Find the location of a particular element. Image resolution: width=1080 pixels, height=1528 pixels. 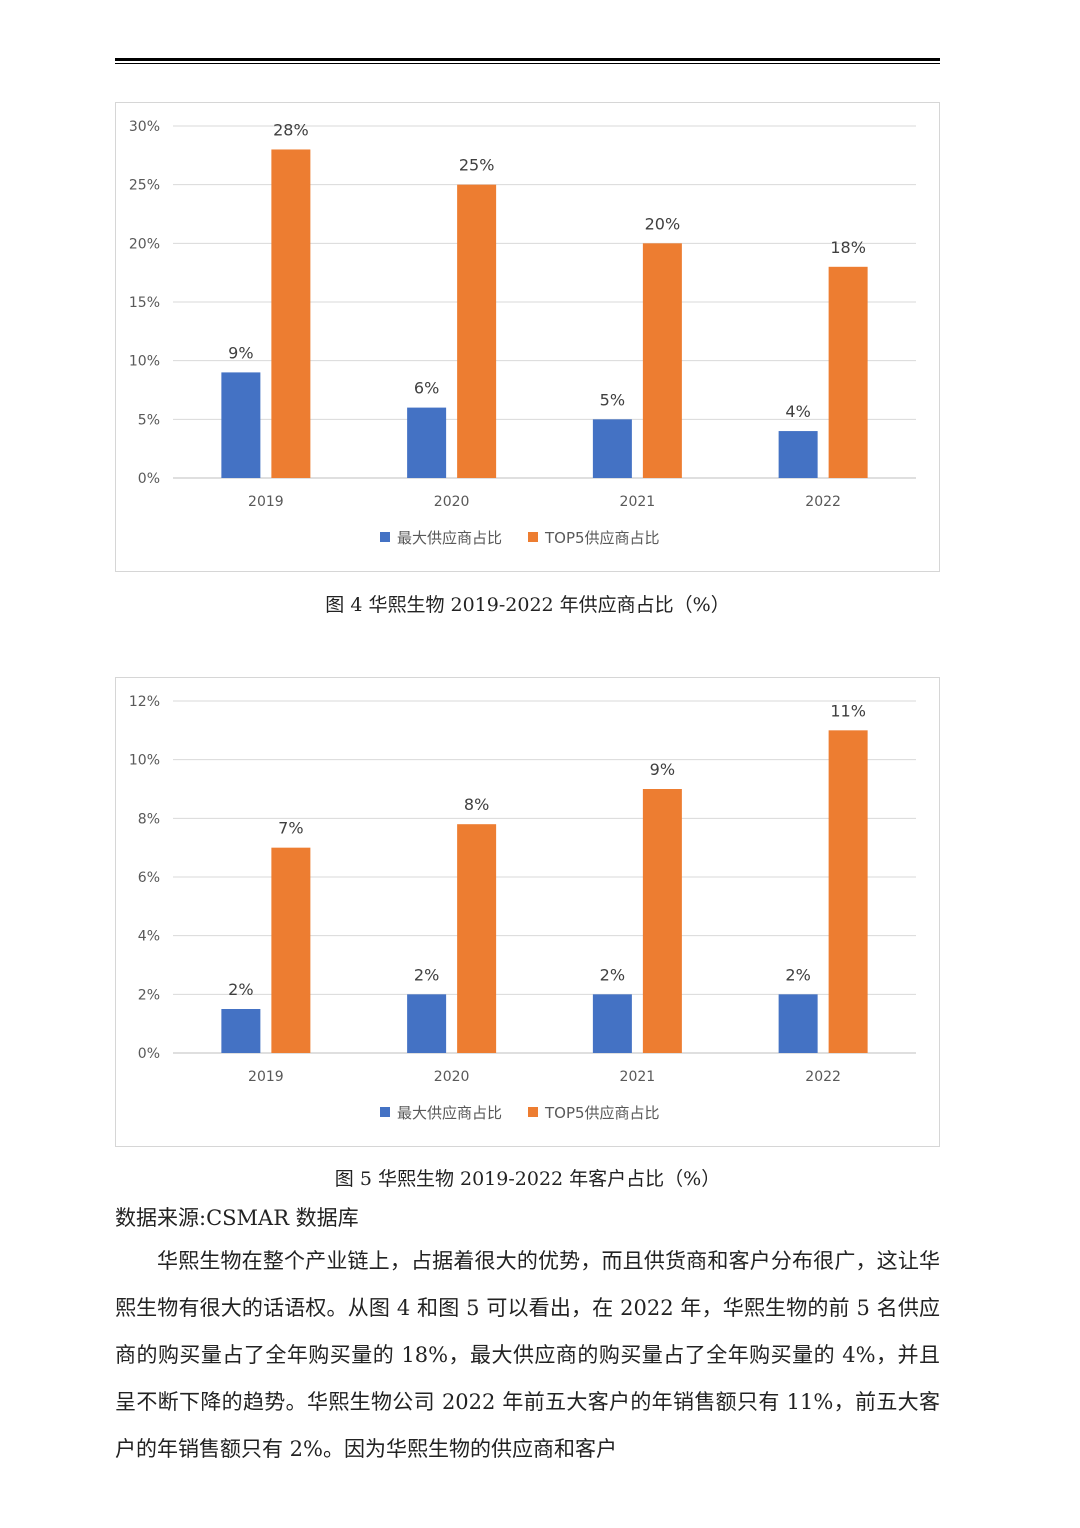

fig5-data-label: 7% is located at coordinates (290, 828).